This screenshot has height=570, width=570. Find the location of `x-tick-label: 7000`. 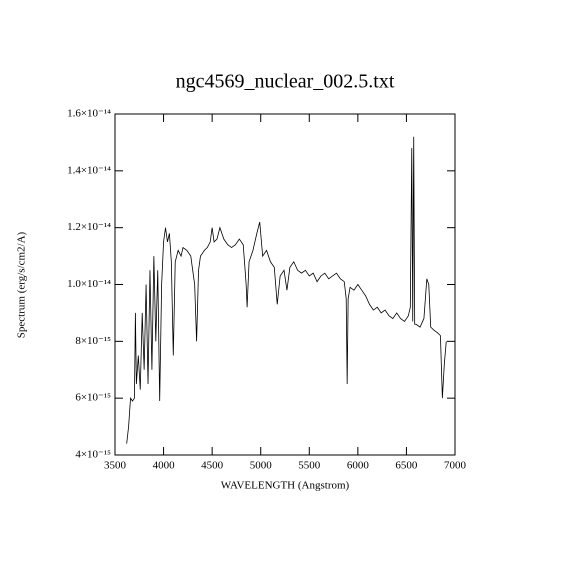

x-tick-label: 7000 is located at coordinates (455, 466).